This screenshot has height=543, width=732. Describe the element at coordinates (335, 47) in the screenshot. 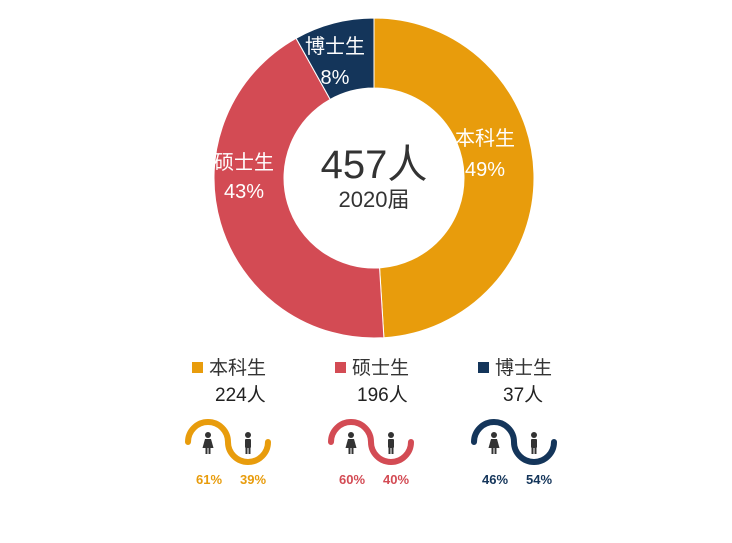

I see `segment-name-phd: 博士生` at that location.